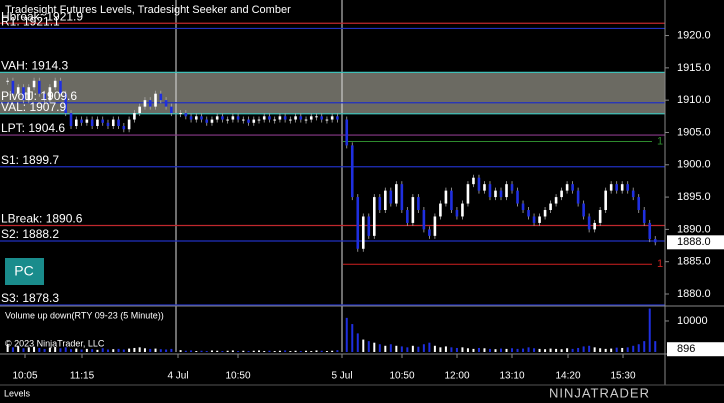 The width and height of the screenshot is (724, 403). Describe the element at coordinates (55, 343) in the screenshot. I see `copyright: © 2023 NinjaTrader, LLC` at that location.